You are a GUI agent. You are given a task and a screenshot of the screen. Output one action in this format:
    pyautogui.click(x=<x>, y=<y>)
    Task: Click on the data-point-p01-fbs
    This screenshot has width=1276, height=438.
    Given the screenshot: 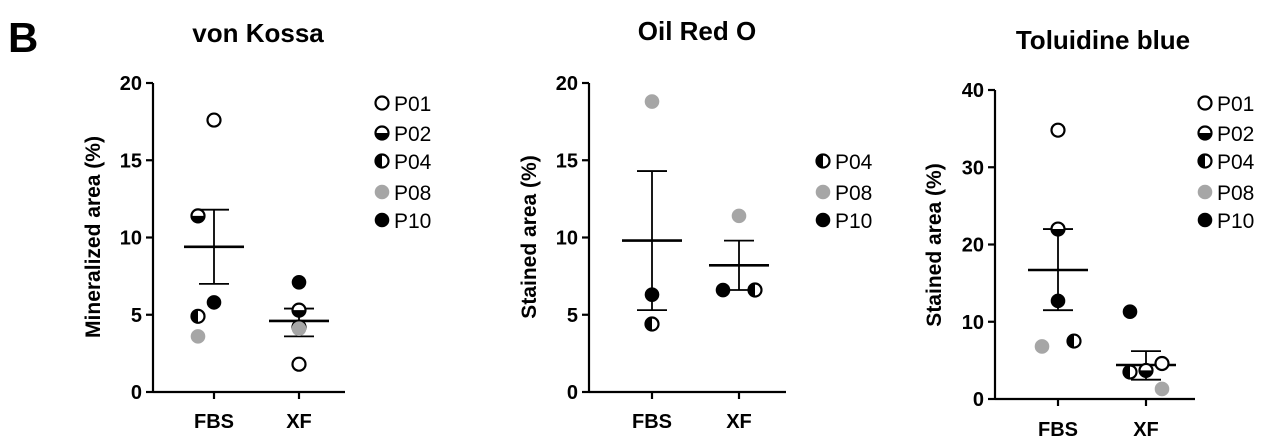 What is the action you would take?
    pyautogui.click(x=214, y=120)
    